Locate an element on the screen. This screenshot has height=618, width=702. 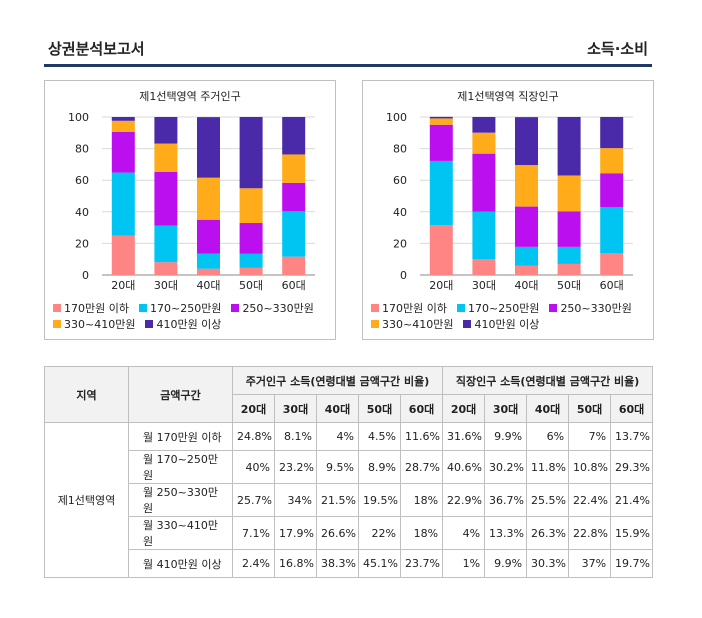
value-cell: 15.9% is located at coordinates (632, 533).